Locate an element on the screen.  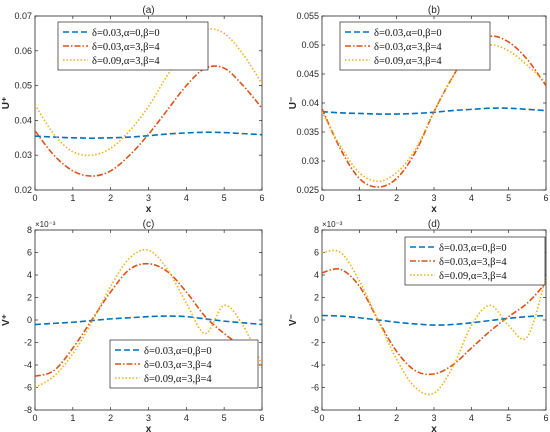
panel-title: (a) is located at coordinates (148, 10).